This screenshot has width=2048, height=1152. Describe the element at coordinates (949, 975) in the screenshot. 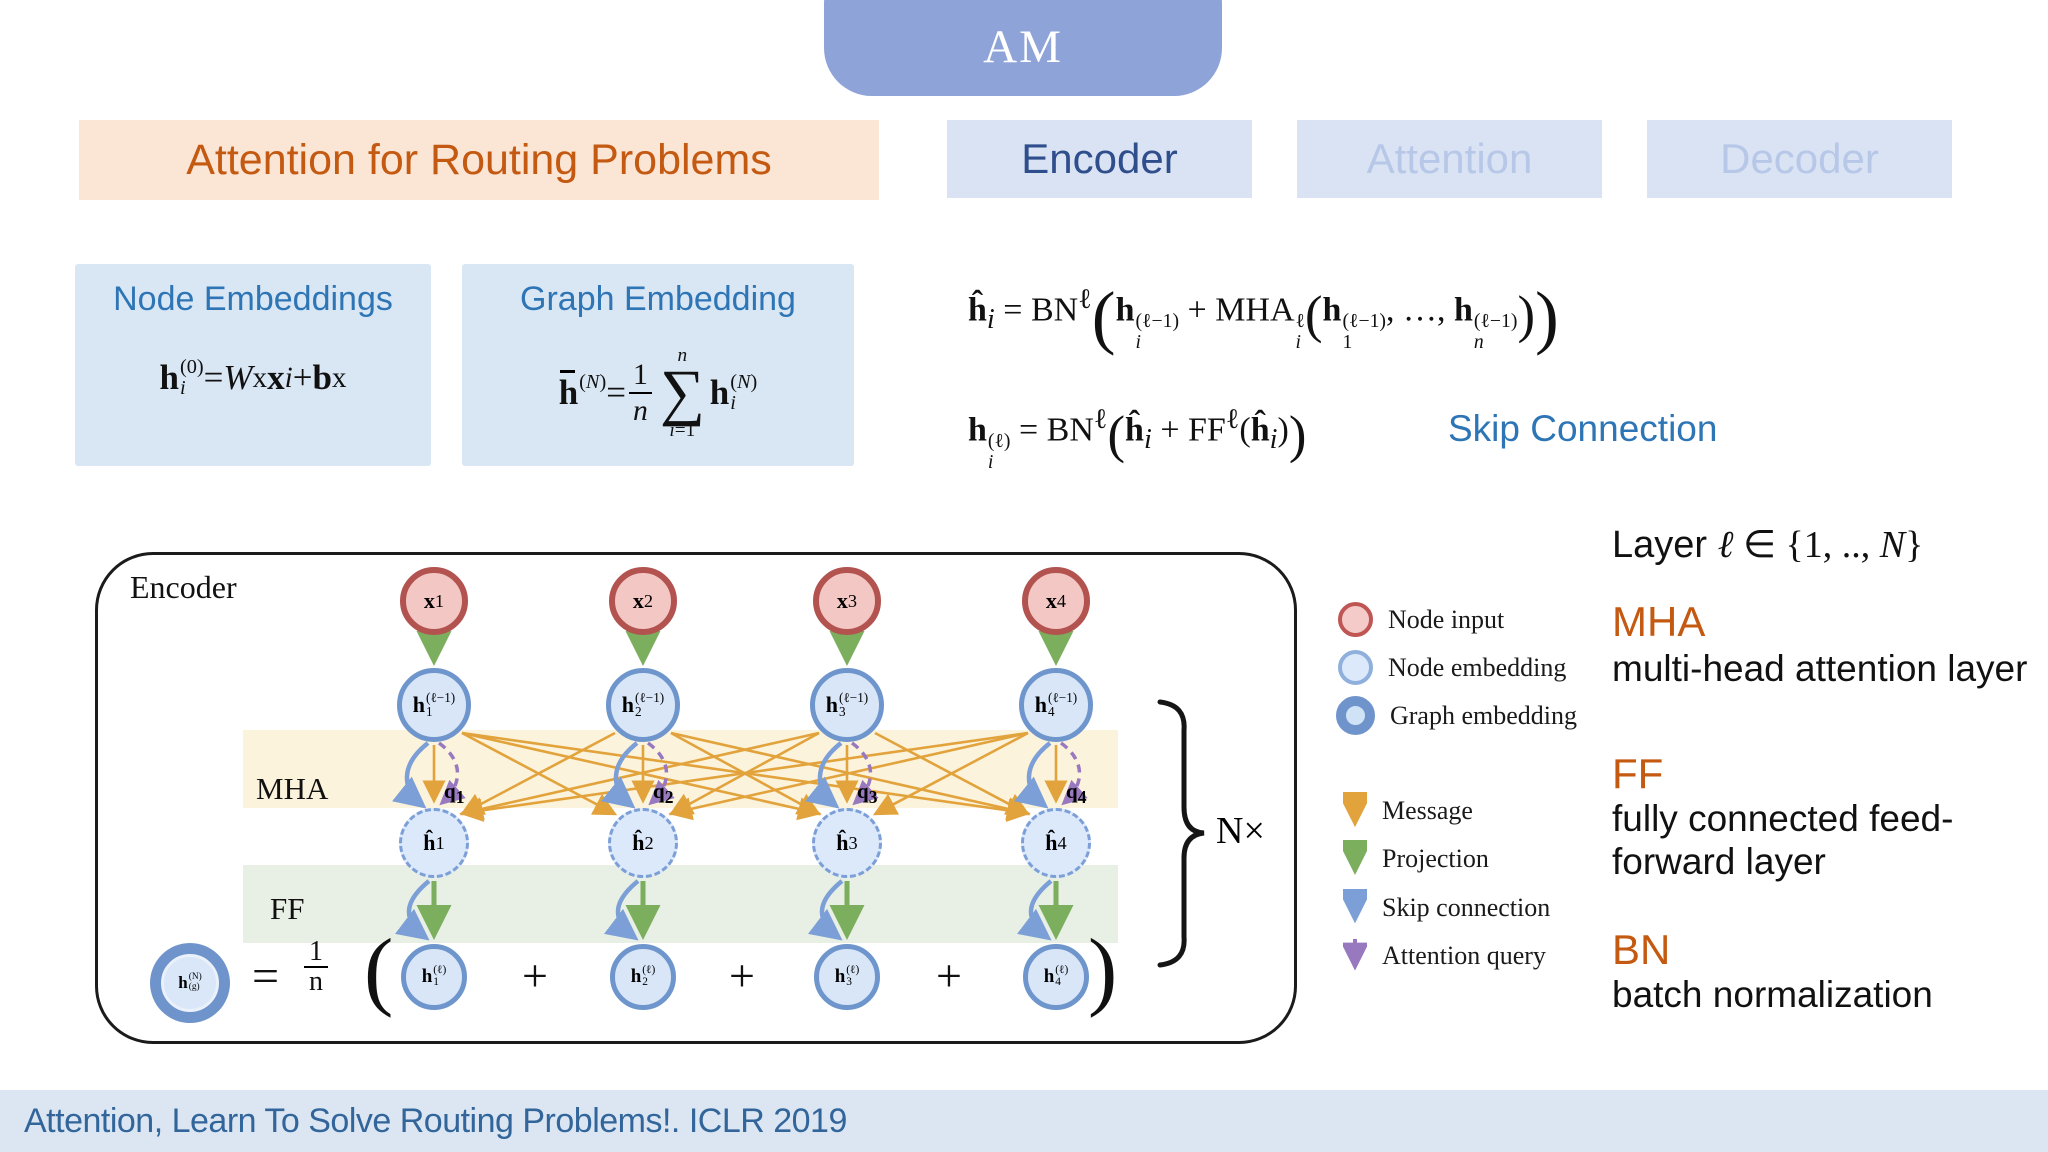

I see `bottom-eq-plus-3: +` at that location.